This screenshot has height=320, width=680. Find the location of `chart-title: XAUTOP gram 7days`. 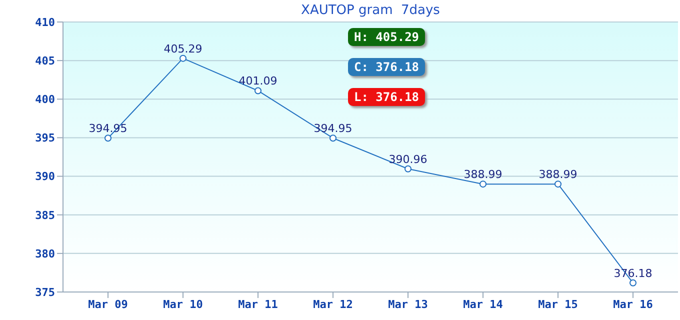

chart-title: XAUTOP gram 7days is located at coordinates (370, 10).